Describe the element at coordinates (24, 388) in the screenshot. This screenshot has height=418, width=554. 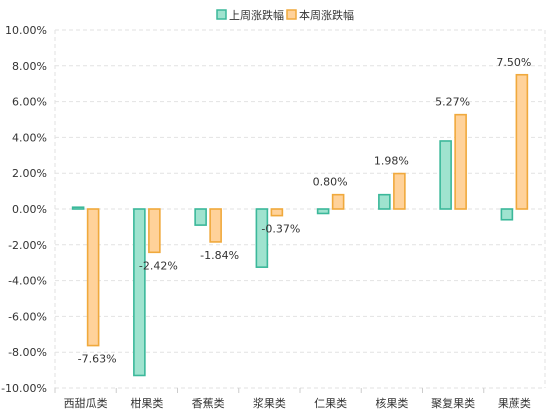
I see `y-tick-label: -10.00%` at that location.